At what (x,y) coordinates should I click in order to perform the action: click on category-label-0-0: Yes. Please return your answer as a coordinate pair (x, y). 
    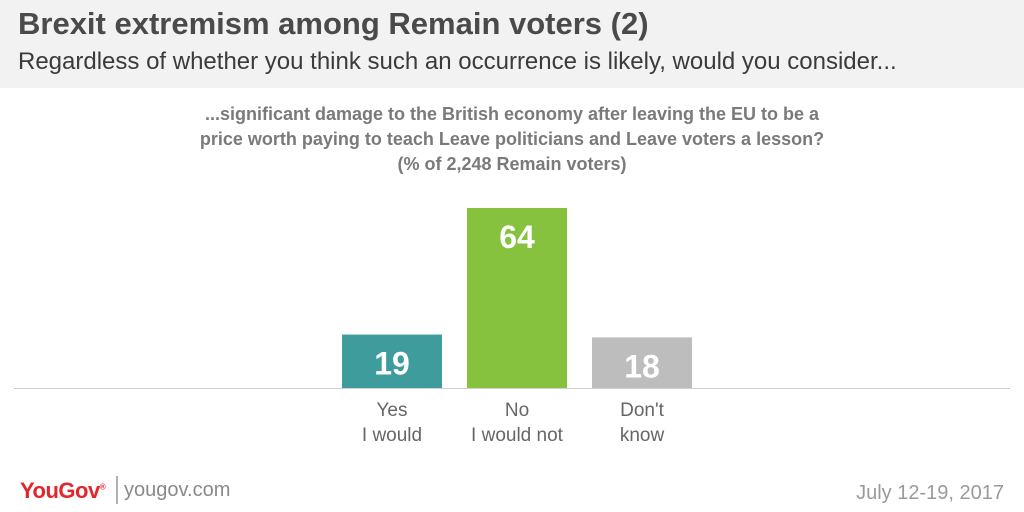
    Looking at the image, I should click on (392, 410).